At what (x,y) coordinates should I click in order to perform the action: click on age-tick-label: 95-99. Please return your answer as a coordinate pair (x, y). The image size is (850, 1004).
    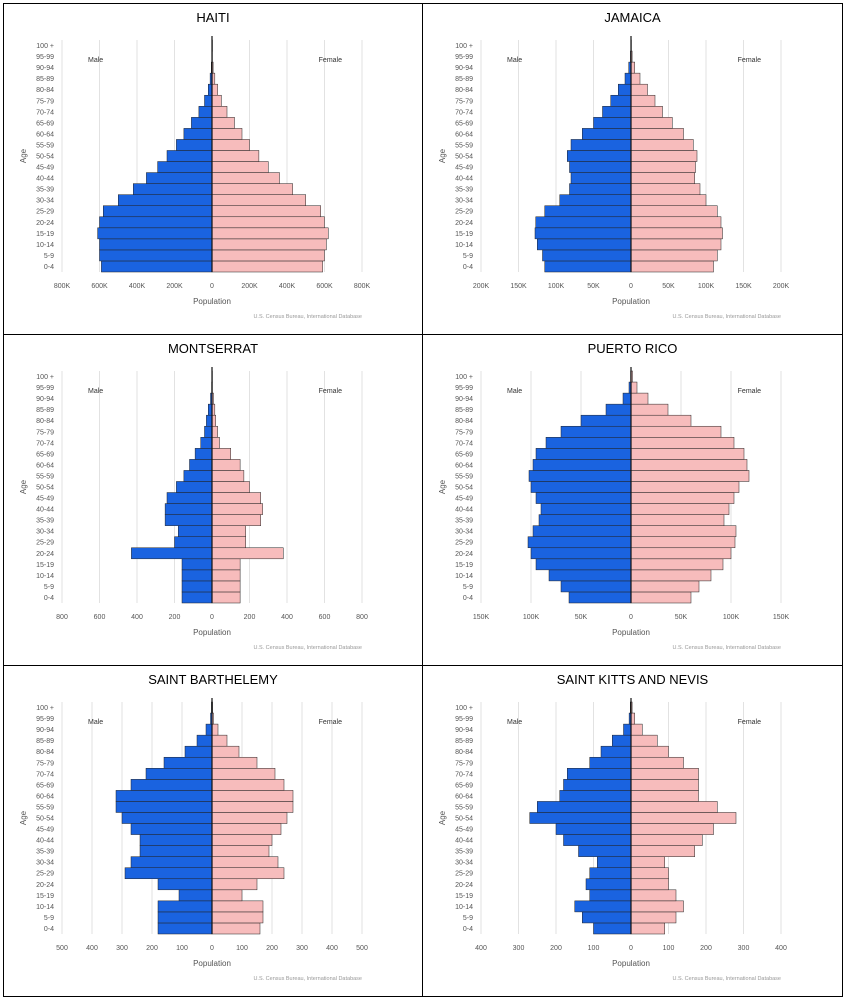
    Looking at the image, I should click on (464, 388).